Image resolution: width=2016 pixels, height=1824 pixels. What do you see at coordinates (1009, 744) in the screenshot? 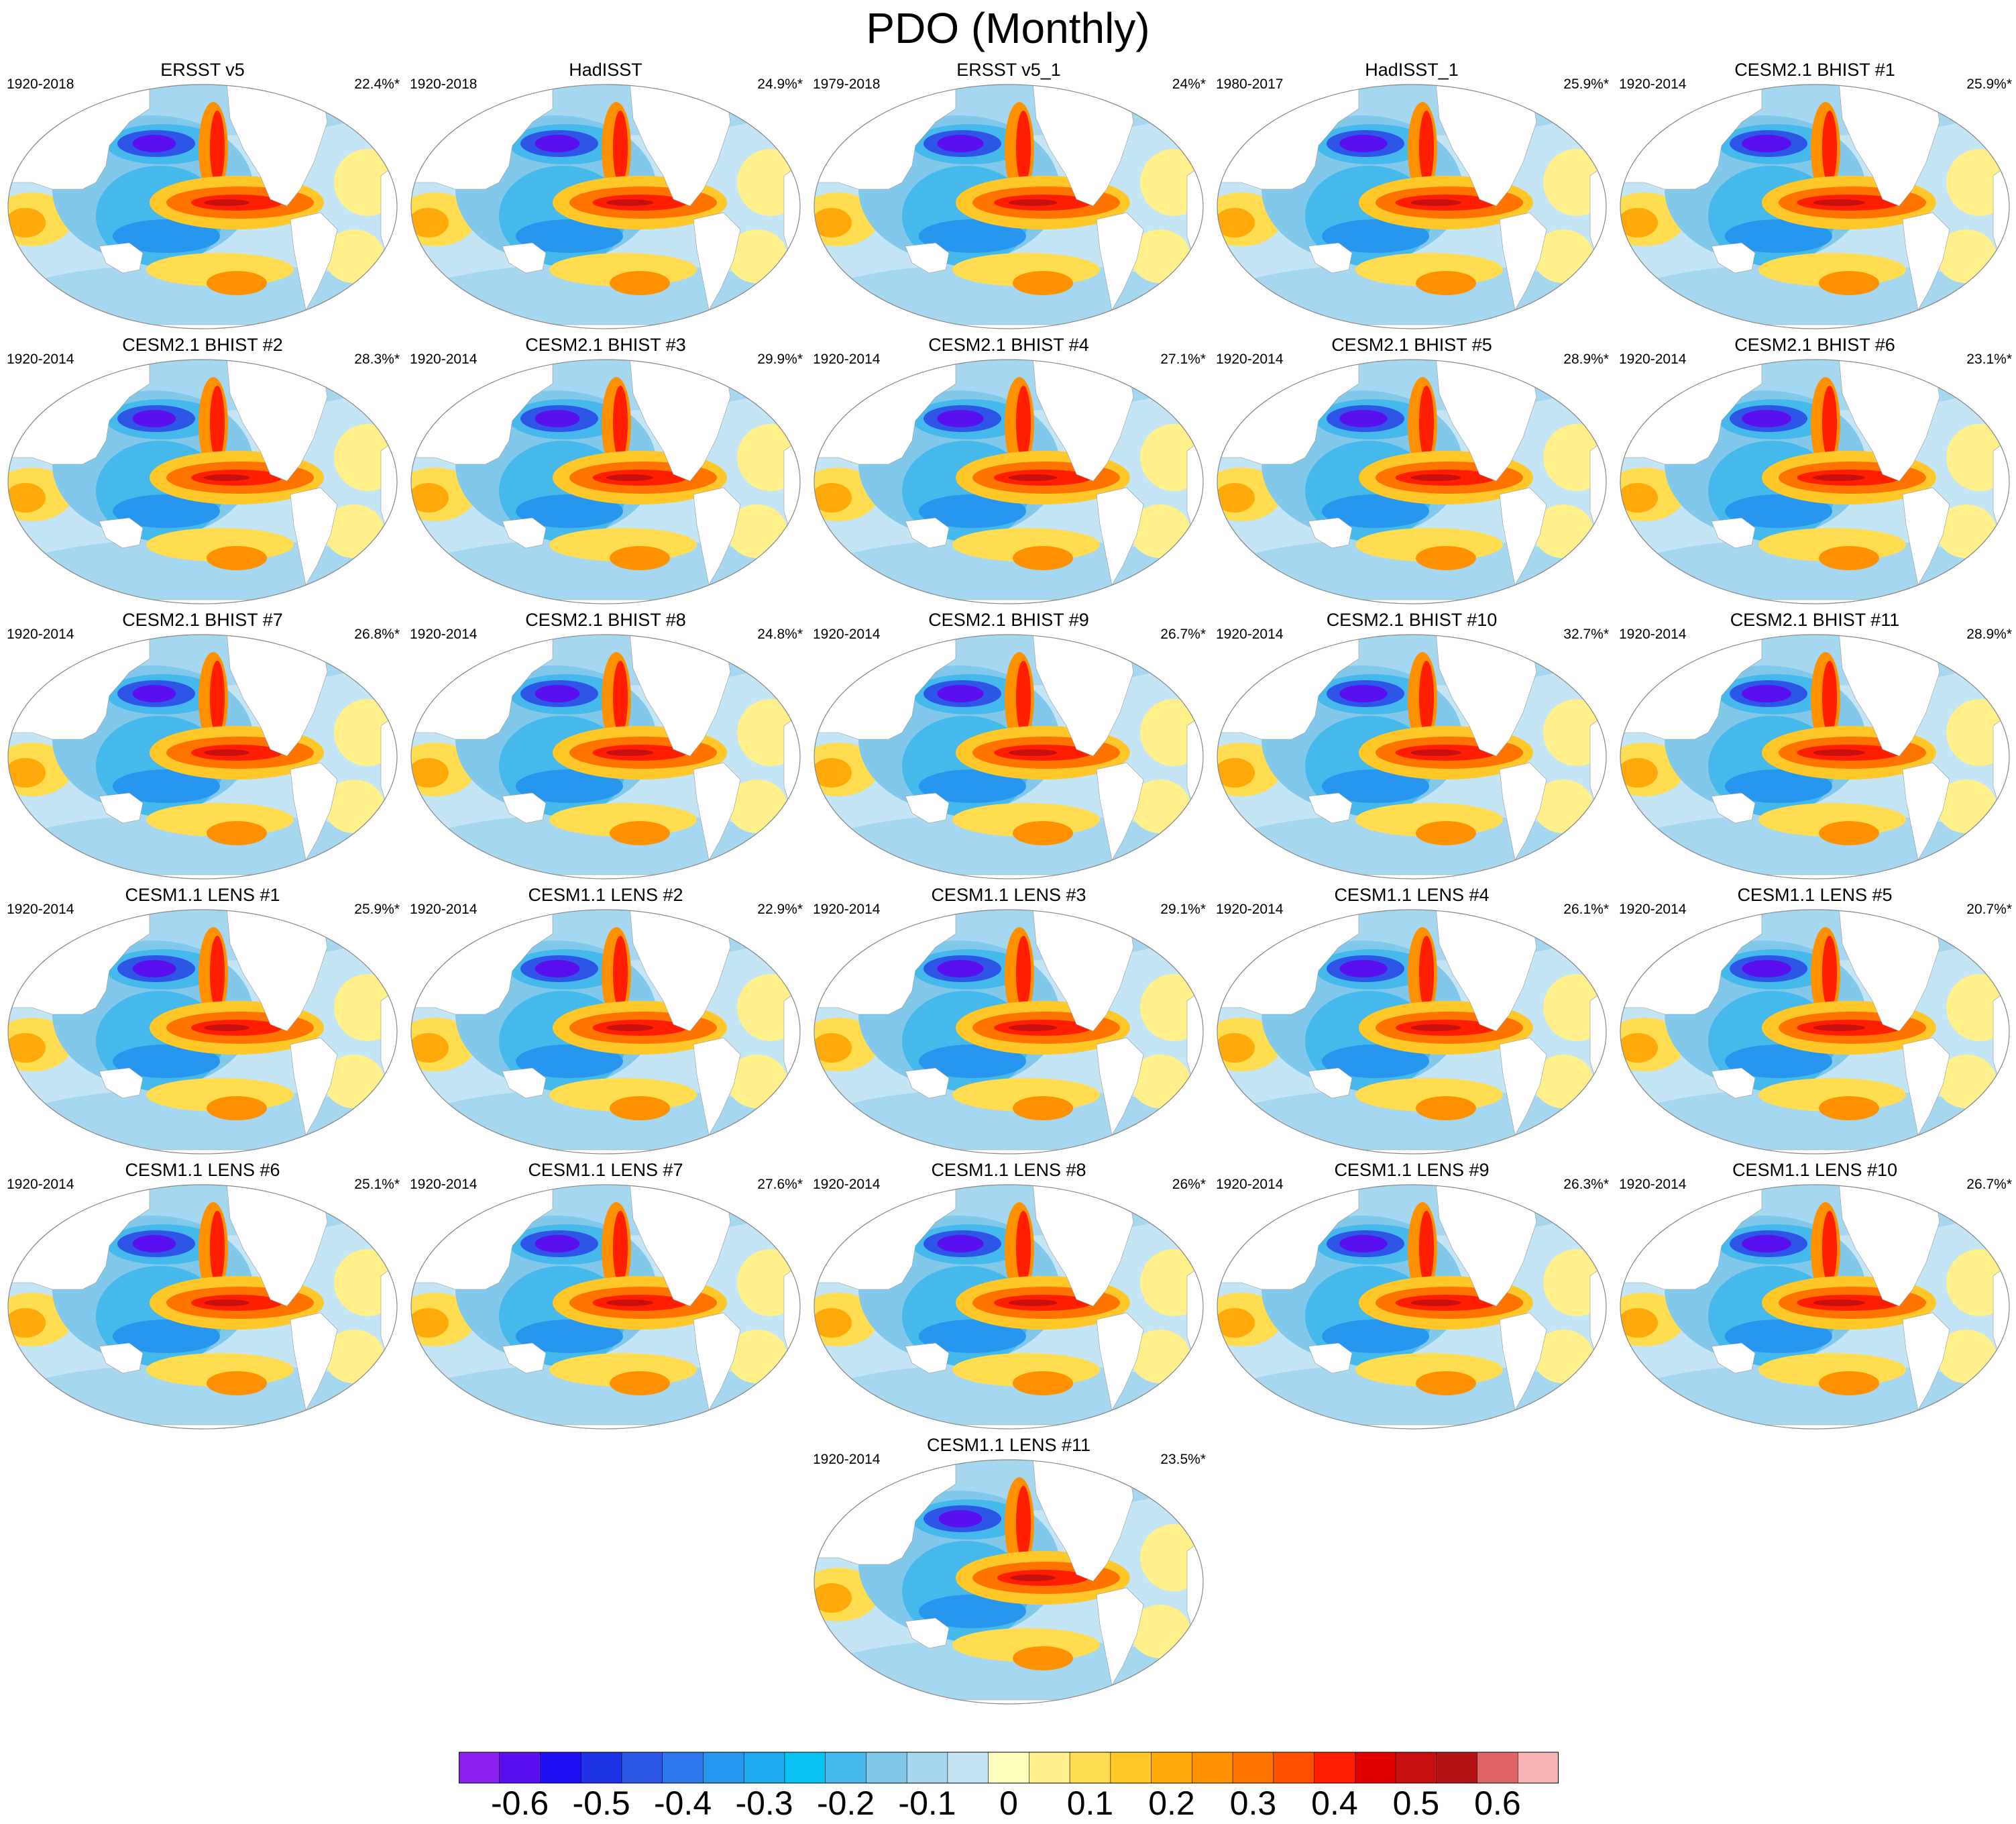
I see `map-panel: CESM2.1 BHIST #9 1920-2014 26.7%*` at bounding box center [1009, 744].